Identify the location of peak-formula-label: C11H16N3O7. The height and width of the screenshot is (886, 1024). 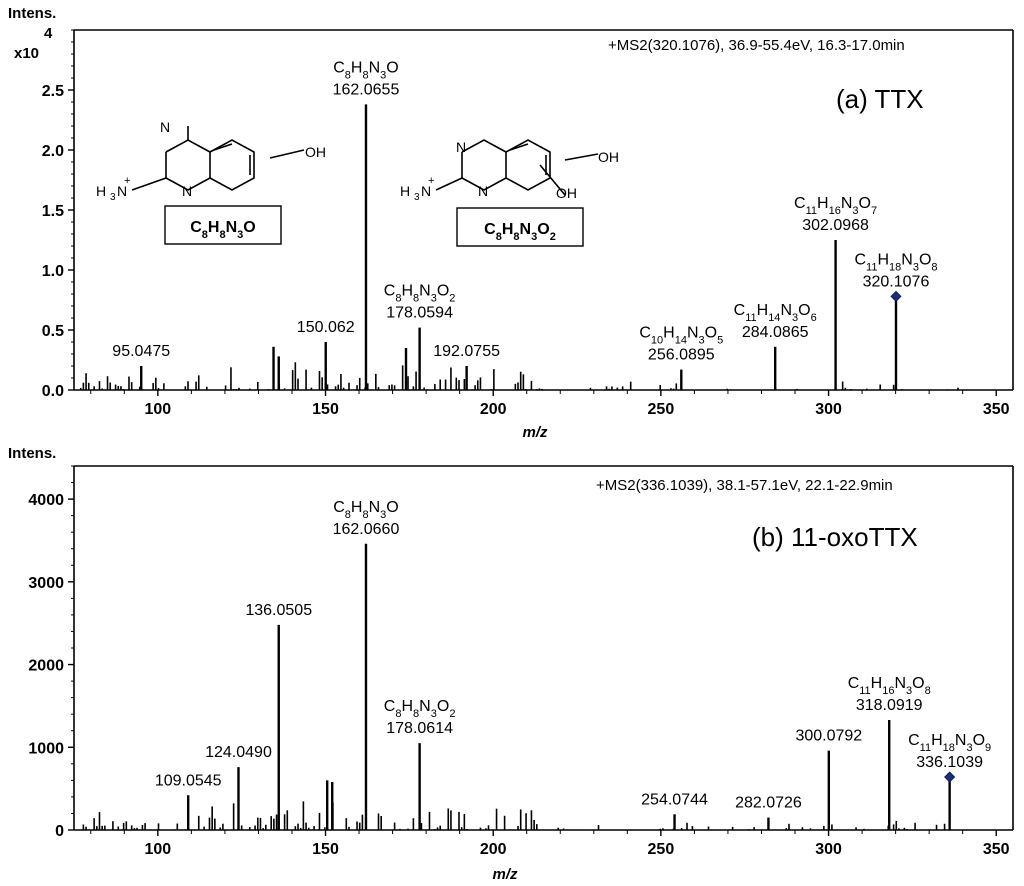
(835, 206).